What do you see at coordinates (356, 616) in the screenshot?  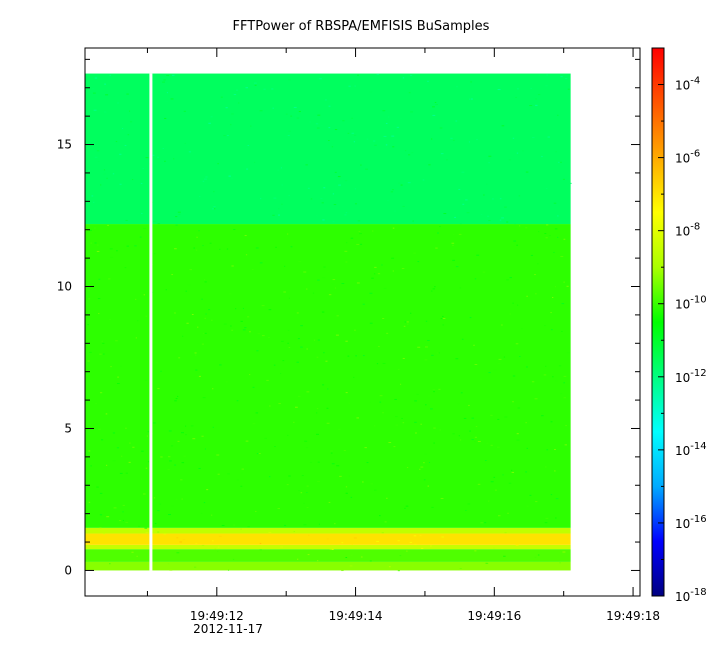 I see `x-tick-label: 19:49:14` at bounding box center [356, 616].